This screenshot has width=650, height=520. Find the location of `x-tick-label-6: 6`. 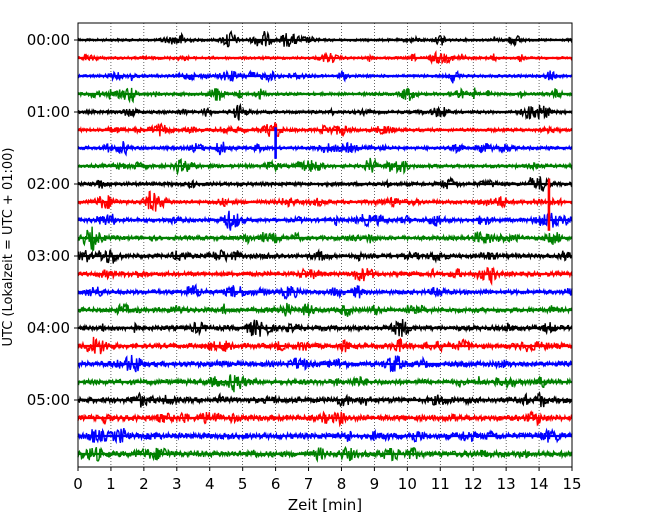

x-tick-label-6: 6 is located at coordinates (276, 484).